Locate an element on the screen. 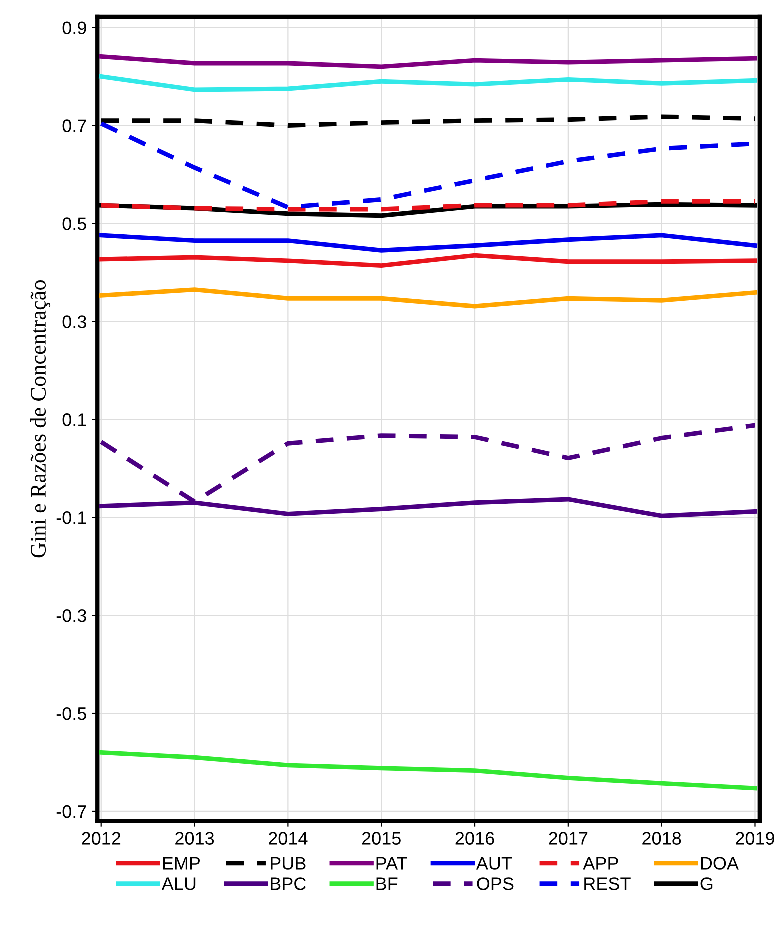 The height and width of the screenshot is (944, 781). legend-label: OPS is located at coordinates (495, 884).